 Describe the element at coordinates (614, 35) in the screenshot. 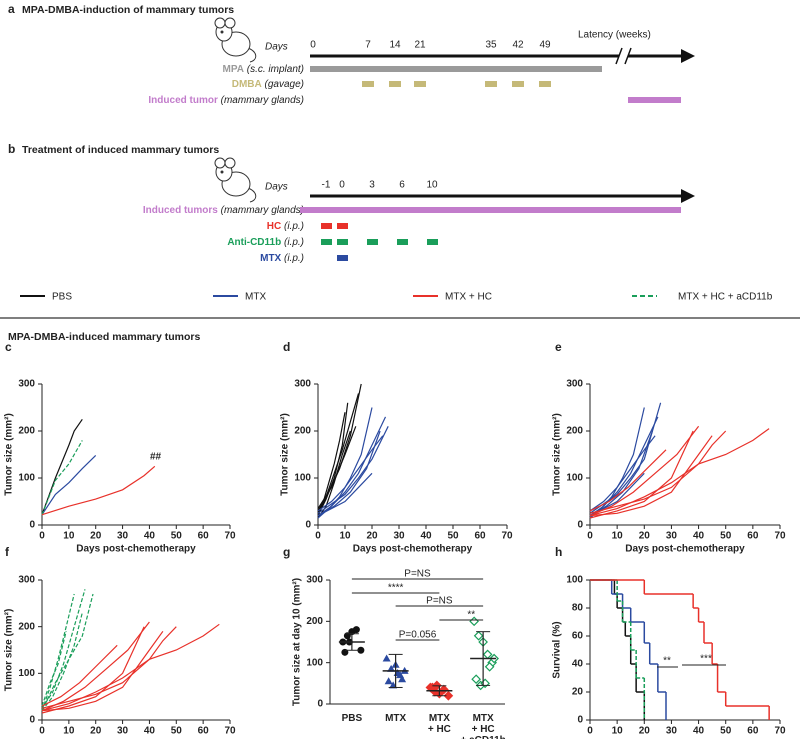

I see `latency-label: Latency (weeks)` at that location.